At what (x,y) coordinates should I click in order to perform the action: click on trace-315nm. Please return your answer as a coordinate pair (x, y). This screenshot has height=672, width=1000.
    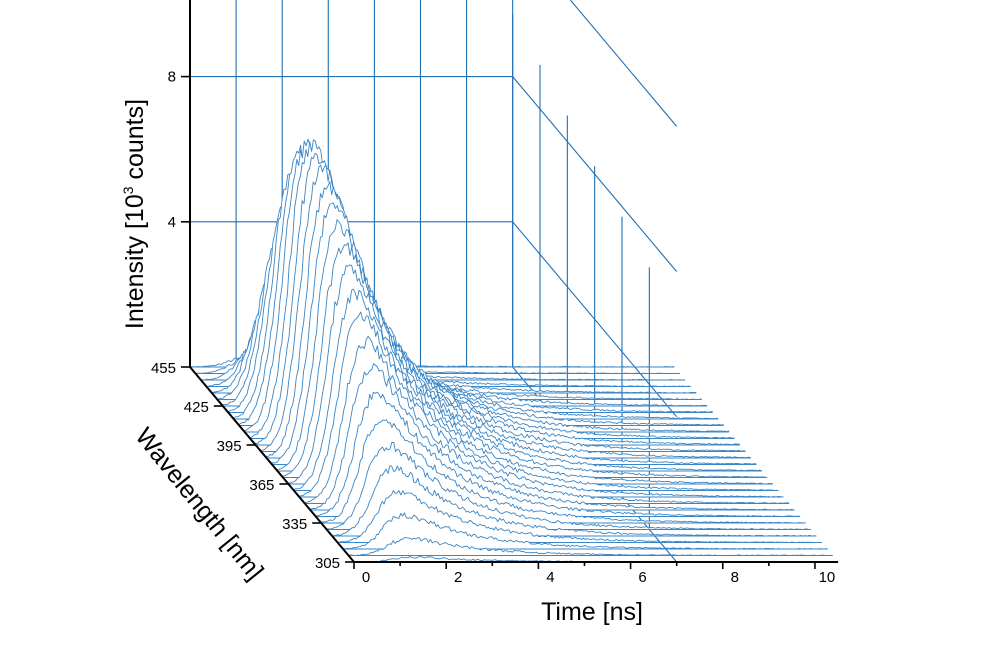
    Looking at the image, I should click on (585, 531).